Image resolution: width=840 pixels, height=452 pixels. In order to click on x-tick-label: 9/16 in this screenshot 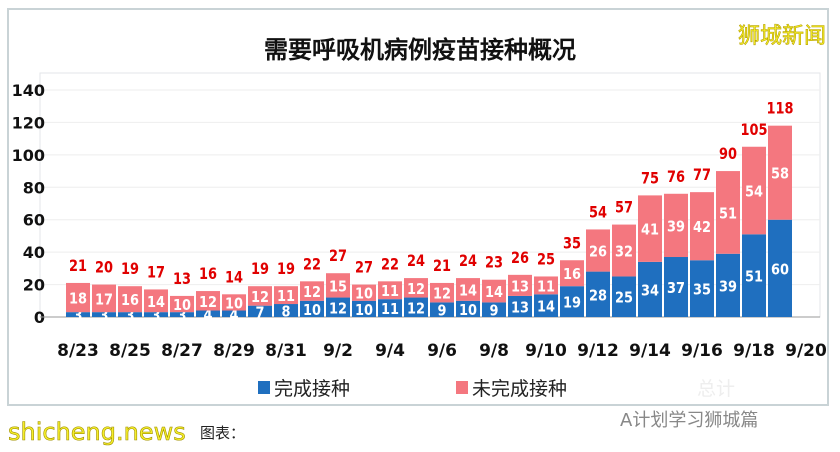, I will do `click(702, 351)`.